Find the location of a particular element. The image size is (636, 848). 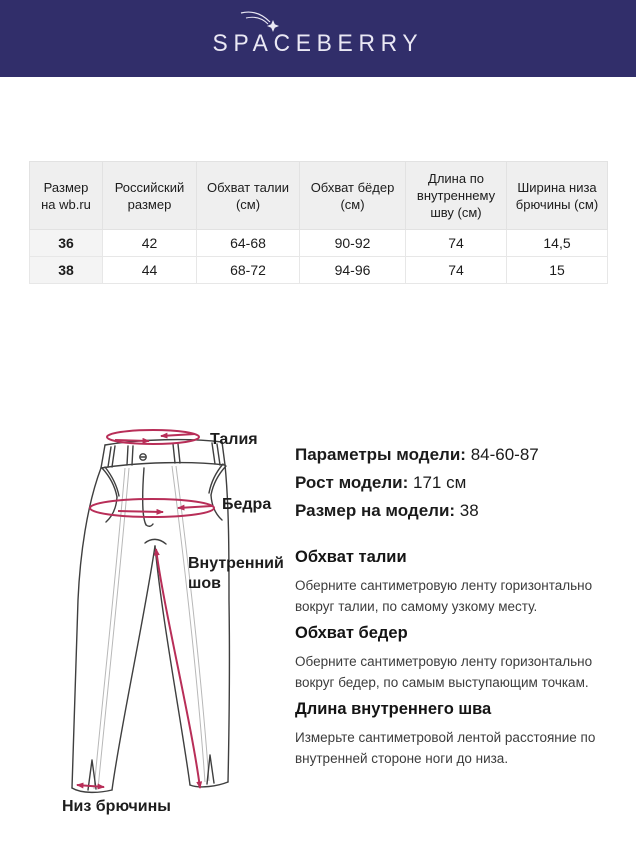

model-height-value: 171 см is located at coordinates (439, 482).